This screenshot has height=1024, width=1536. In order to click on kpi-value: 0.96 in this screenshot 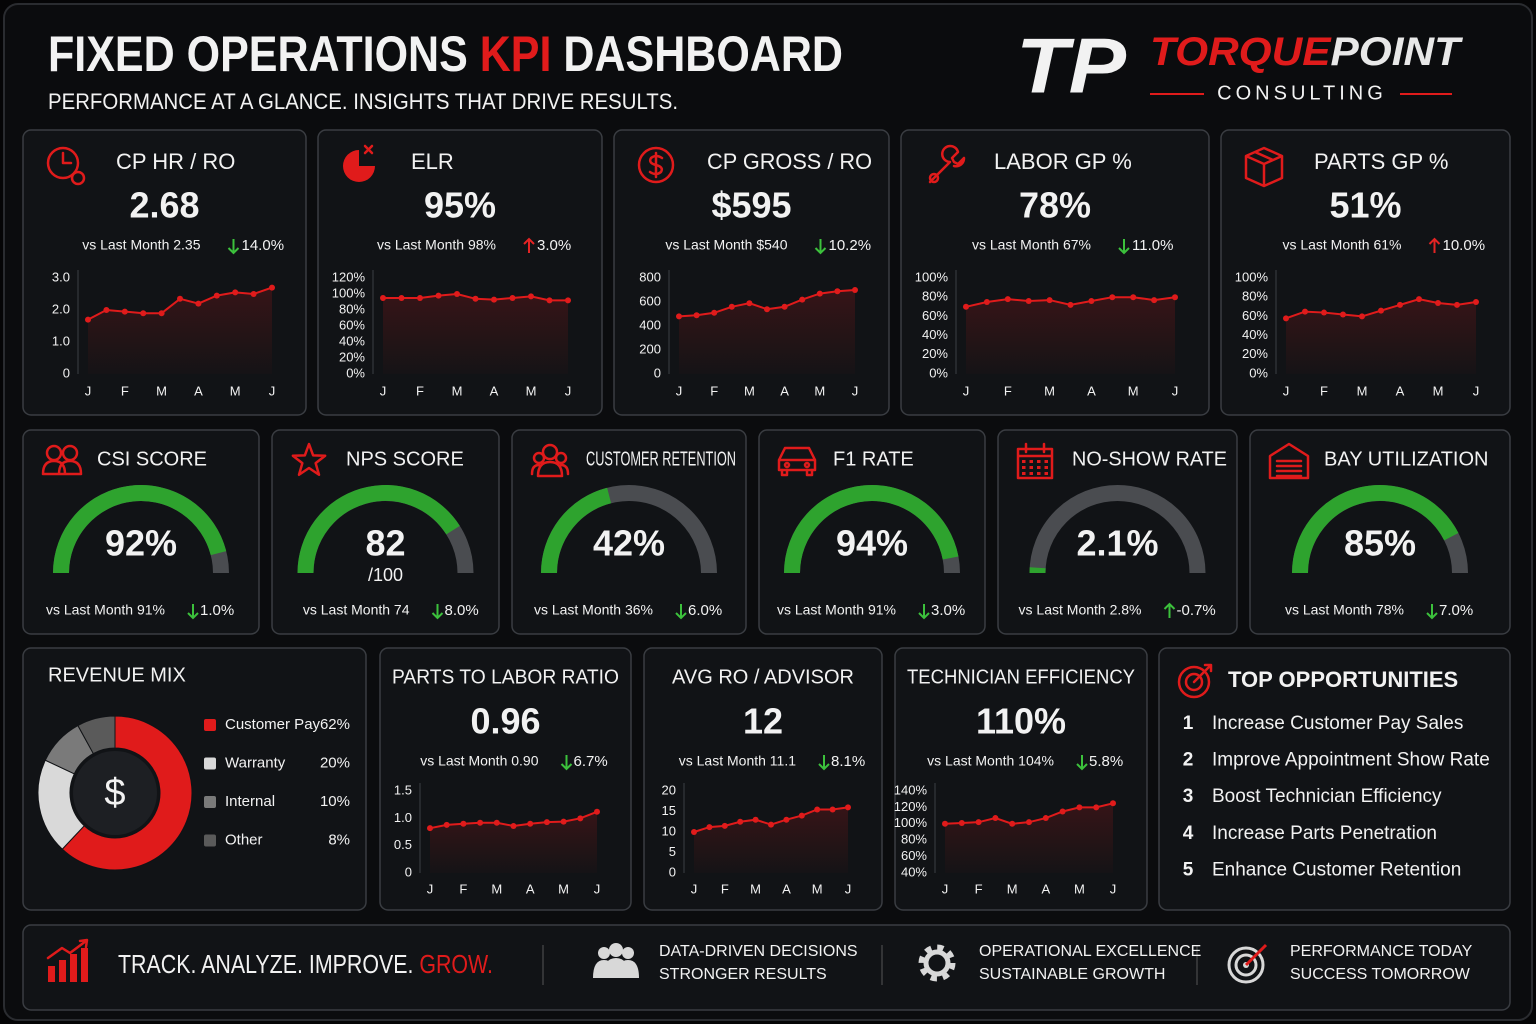, I will do `click(505, 721)`.